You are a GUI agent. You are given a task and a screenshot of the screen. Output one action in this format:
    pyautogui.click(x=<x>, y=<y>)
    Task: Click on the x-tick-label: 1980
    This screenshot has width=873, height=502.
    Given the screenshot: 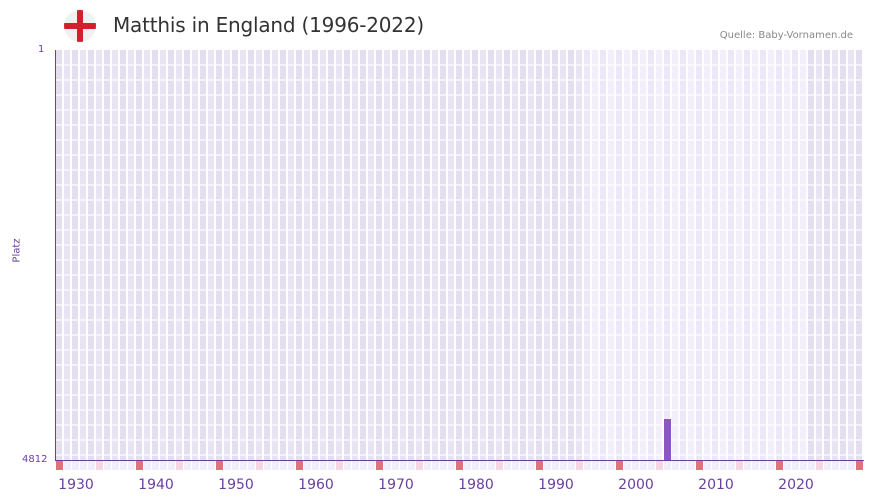 What is the action you would take?
    pyautogui.click(x=476, y=485)
    